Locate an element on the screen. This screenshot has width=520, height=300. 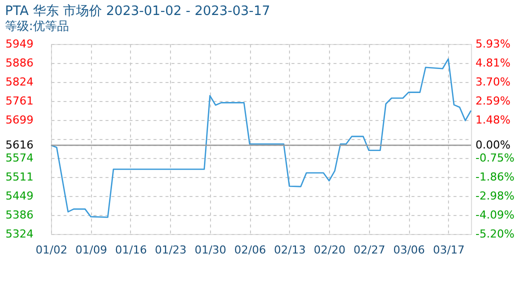
y2-tick-label: -0.75% is located at coordinates (495, 158).